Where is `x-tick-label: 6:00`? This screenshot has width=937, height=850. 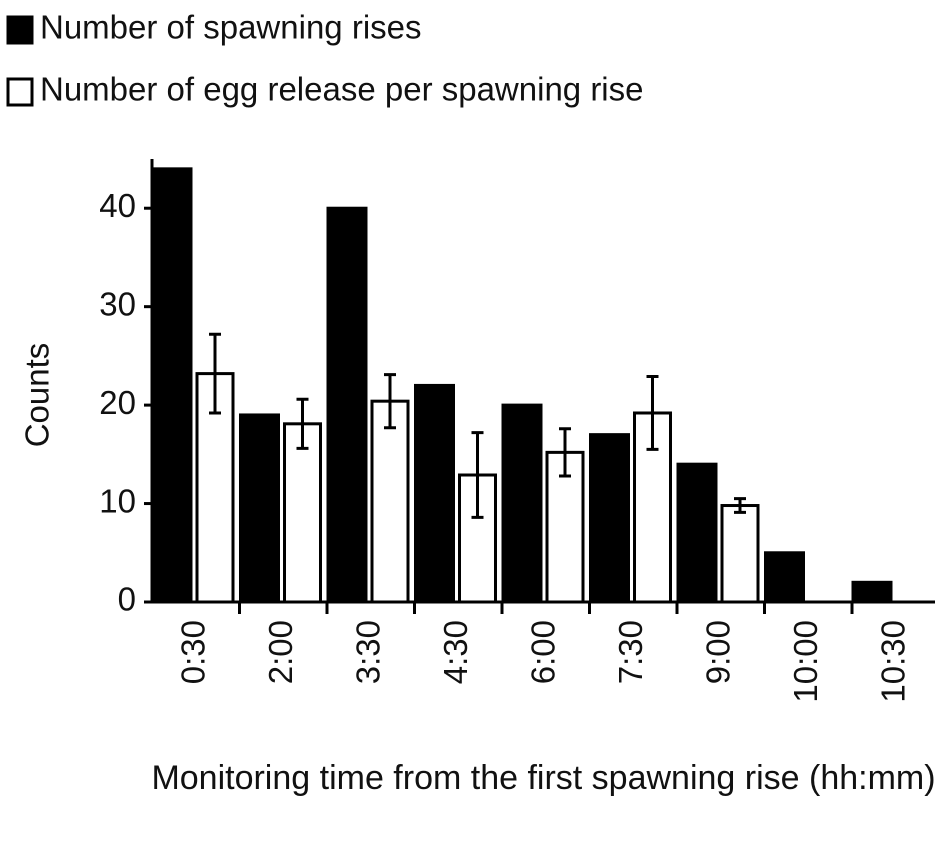
x-tick-label: 6:00 is located at coordinates (542, 652).